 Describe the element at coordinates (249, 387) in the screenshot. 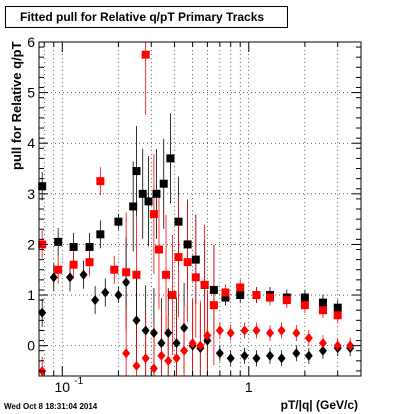

I see `x-tick-label: 1` at that location.